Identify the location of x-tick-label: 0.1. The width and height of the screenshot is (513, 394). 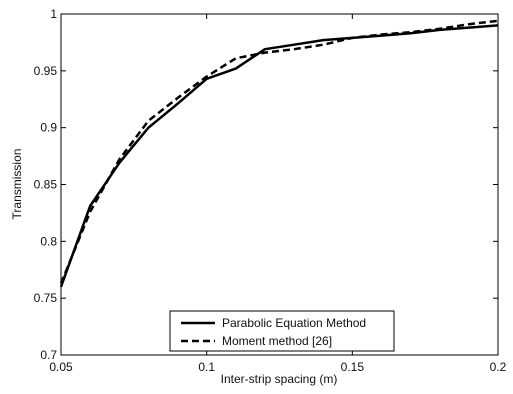
(206, 367).